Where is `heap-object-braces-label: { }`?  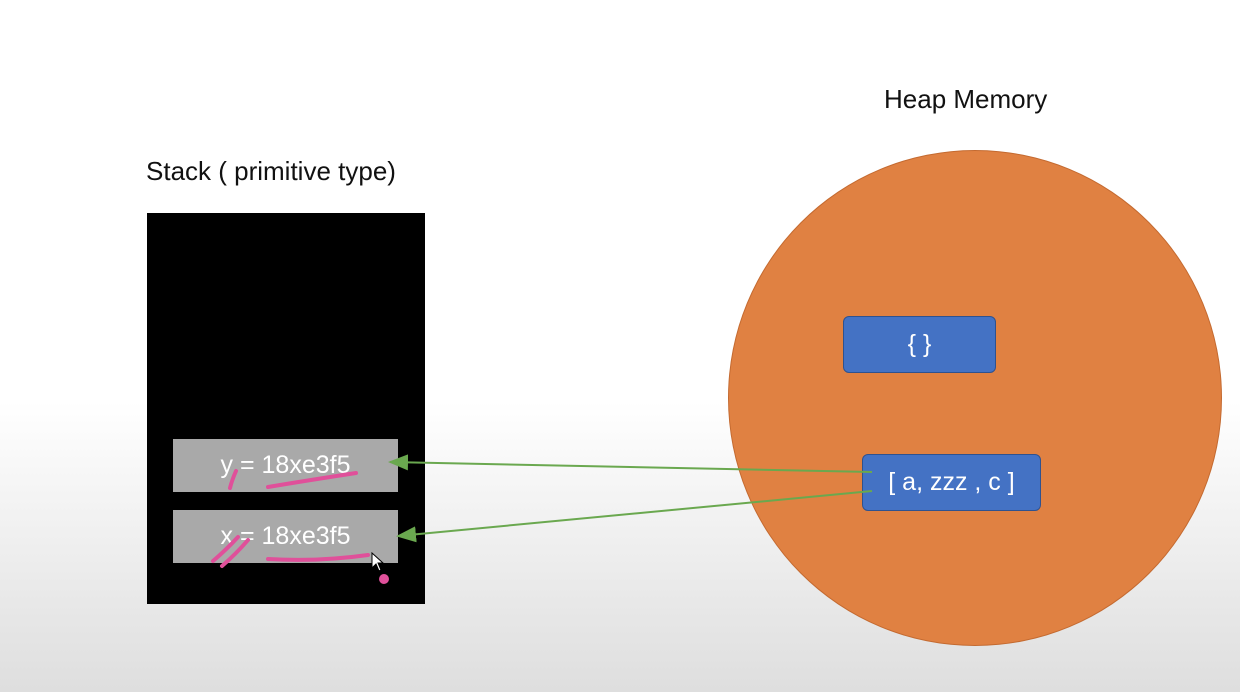 heap-object-braces-label: { } is located at coordinates (919, 344).